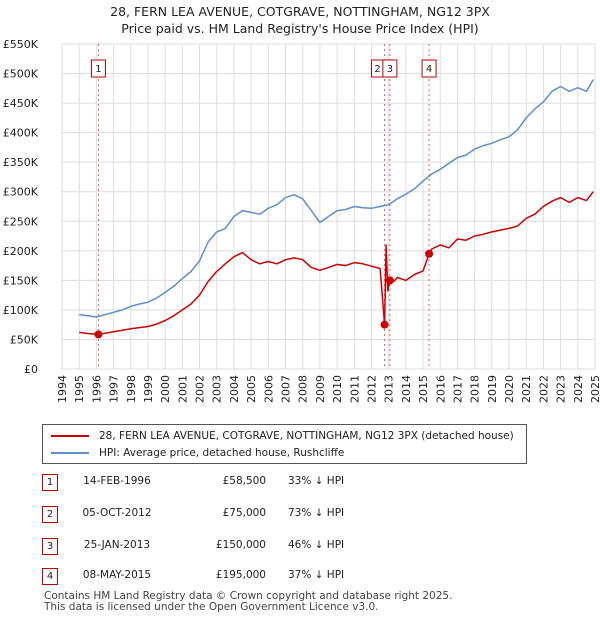 This screenshot has height=620, width=600. Describe the element at coordinates (21, 44) in the screenshot. I see `y-tick-label: £550K` at that location.